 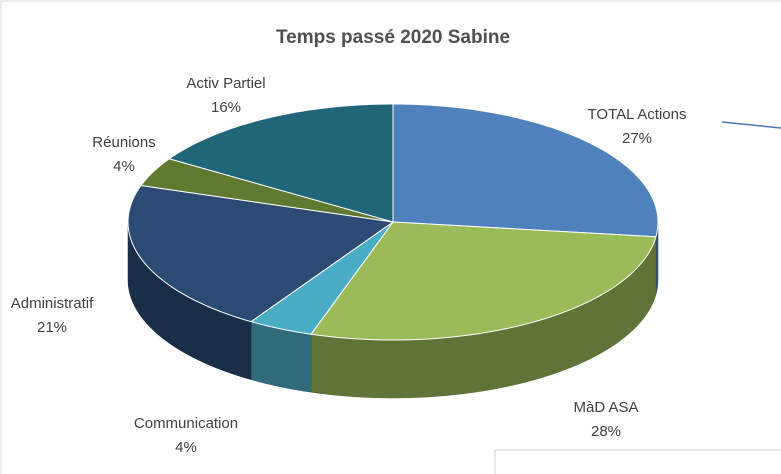 What do you see at coordinates (393, 37) in the screenshot?
I see `chart-title: Temps passé 2020 Sabine` at bounding box center [393, 37].